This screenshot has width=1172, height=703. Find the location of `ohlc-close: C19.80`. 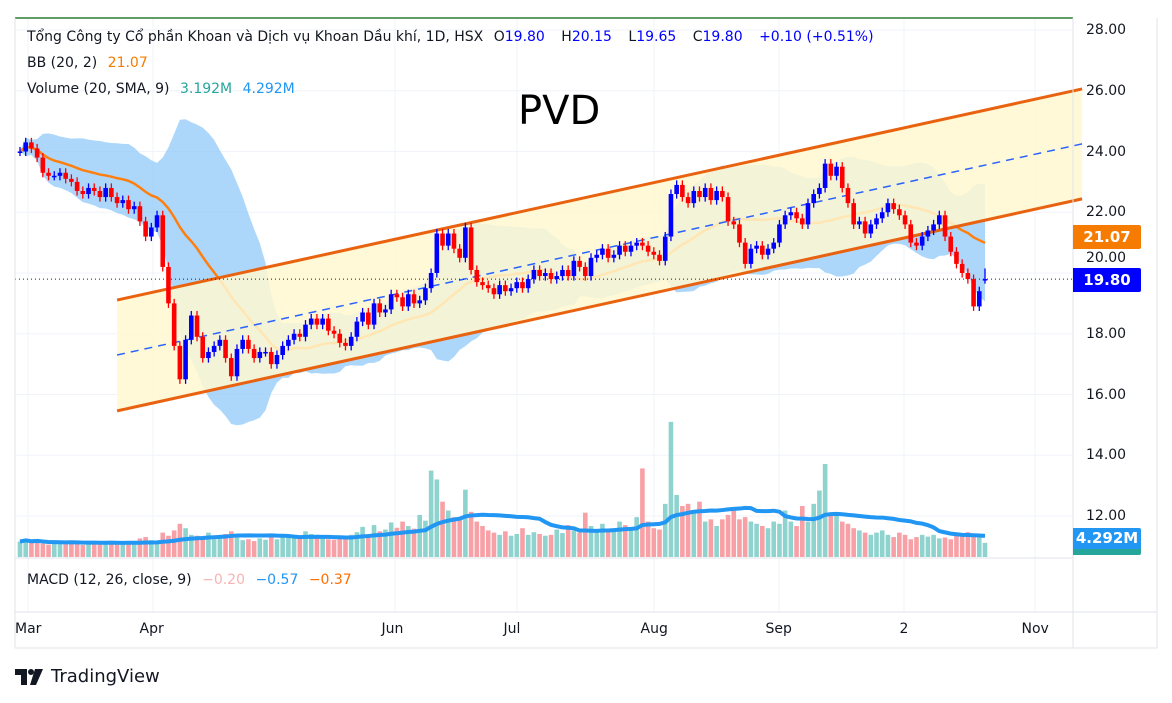

ohlc-close: C19.80 is located at coordinates (717, 37).